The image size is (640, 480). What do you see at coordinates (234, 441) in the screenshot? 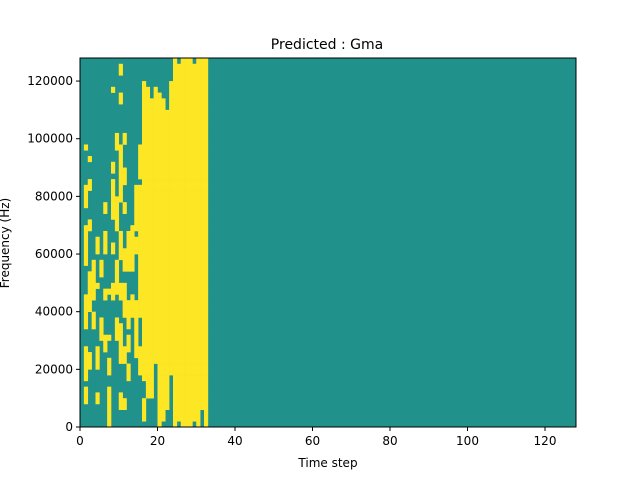
I see `x-tick-label: 40` at bounding box center [234, 441].